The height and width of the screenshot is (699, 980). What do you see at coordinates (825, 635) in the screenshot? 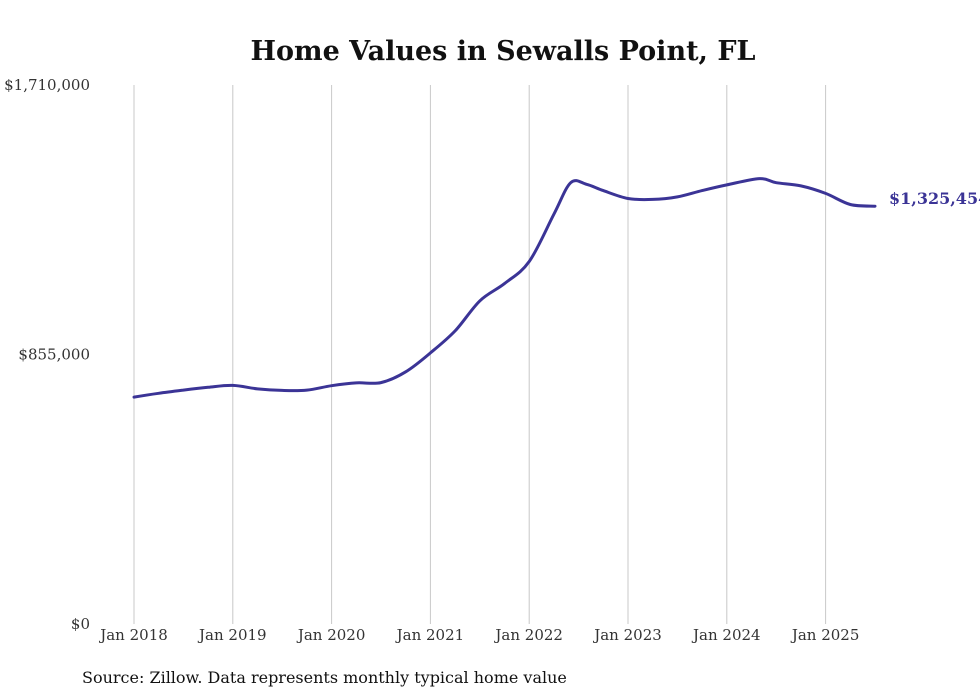
I see `x-tick-label: Jan 2025` at bounding box center [825, 635].